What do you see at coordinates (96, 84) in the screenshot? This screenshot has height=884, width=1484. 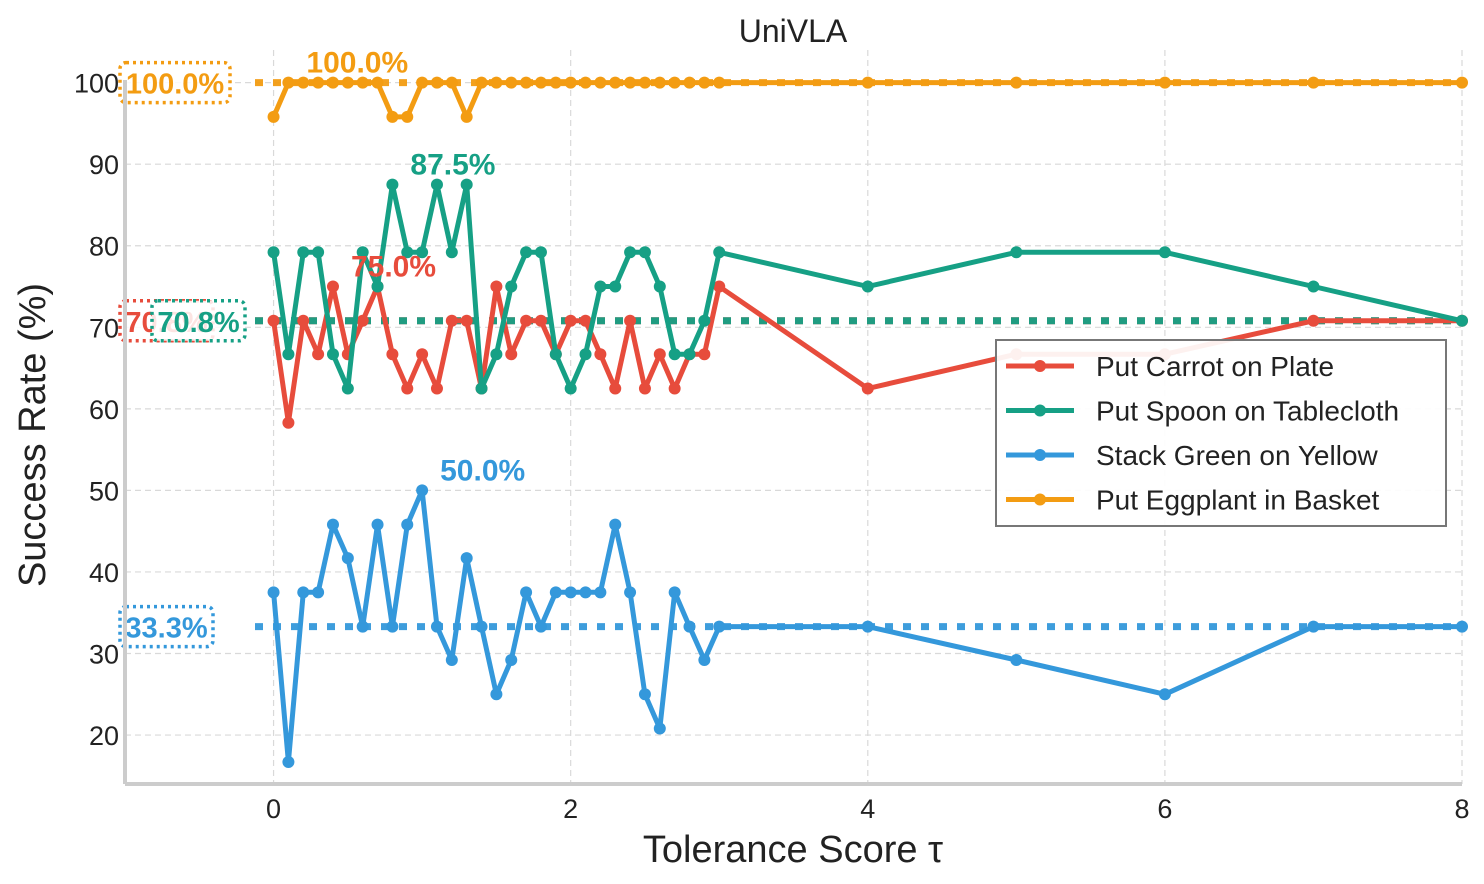 I see `y-tick-label: 100` at bounding box center [96, 84].